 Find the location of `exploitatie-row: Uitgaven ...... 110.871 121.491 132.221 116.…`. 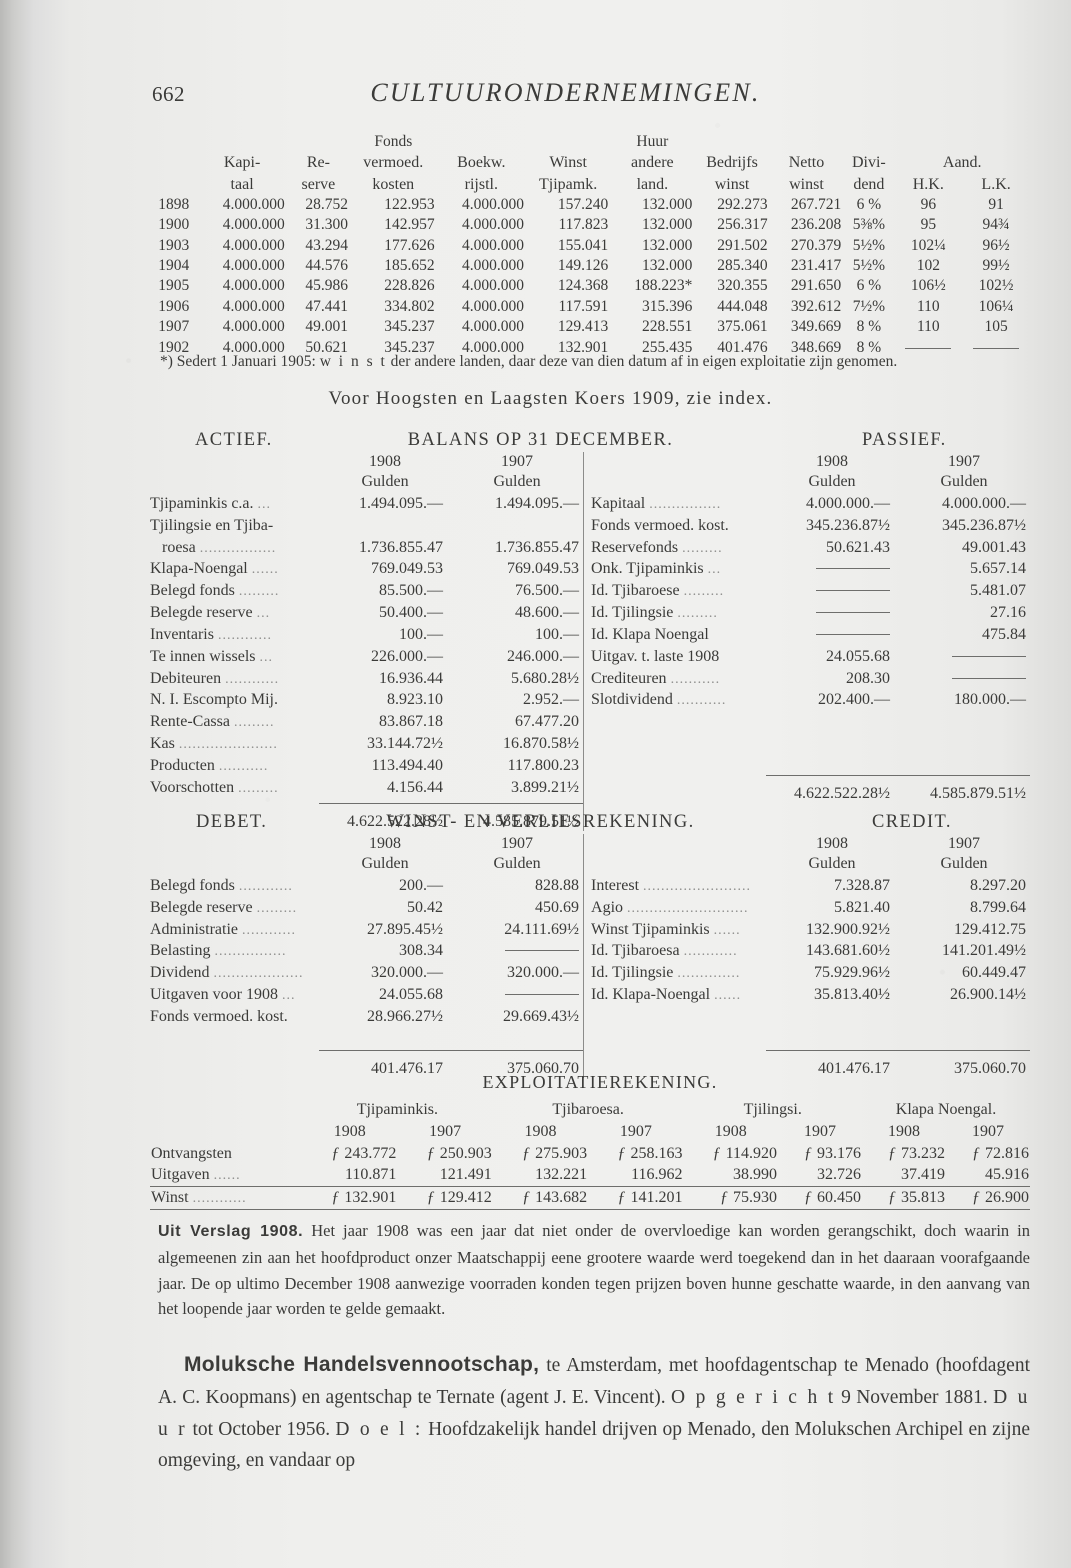

exploitatie-row: Uitgaven ...... 110.871 121.491 132.221 116.… is located at coordinates (590, 1176).